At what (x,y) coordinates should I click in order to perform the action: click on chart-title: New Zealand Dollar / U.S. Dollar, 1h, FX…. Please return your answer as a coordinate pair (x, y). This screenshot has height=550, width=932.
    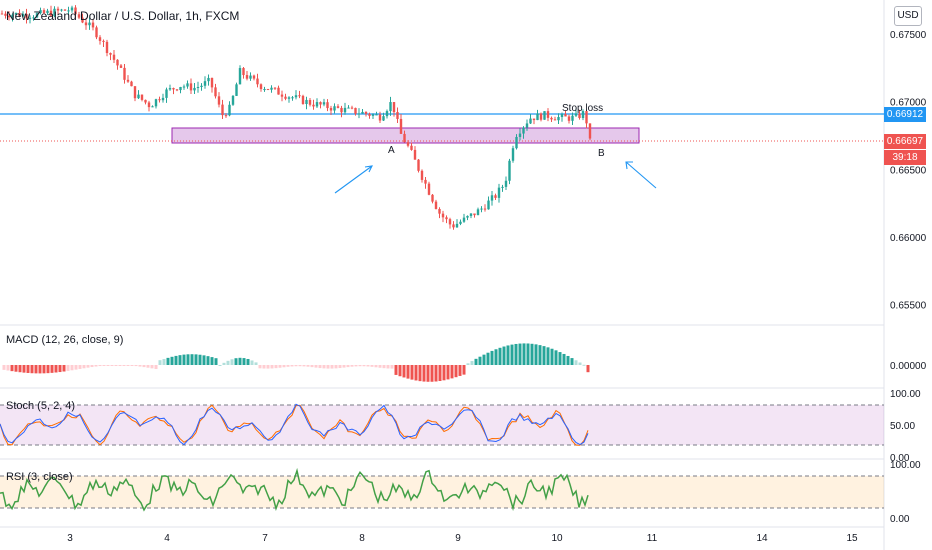
    Looking at the image, I should click on (123, 16).